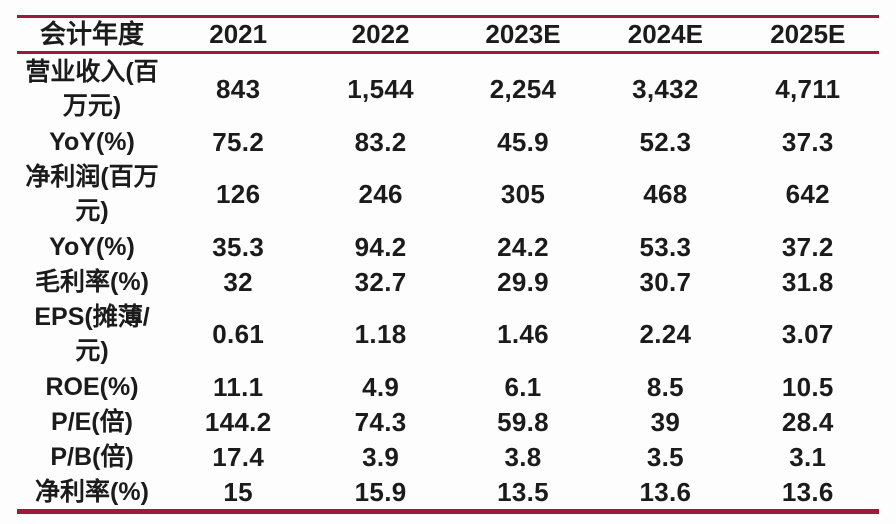 The width and height of the screenshot is (896, 524). What do you see at coordinates (523, 141) in the screenshot?
I see `cell-value: 45.9` at bounding box center [523, 141].